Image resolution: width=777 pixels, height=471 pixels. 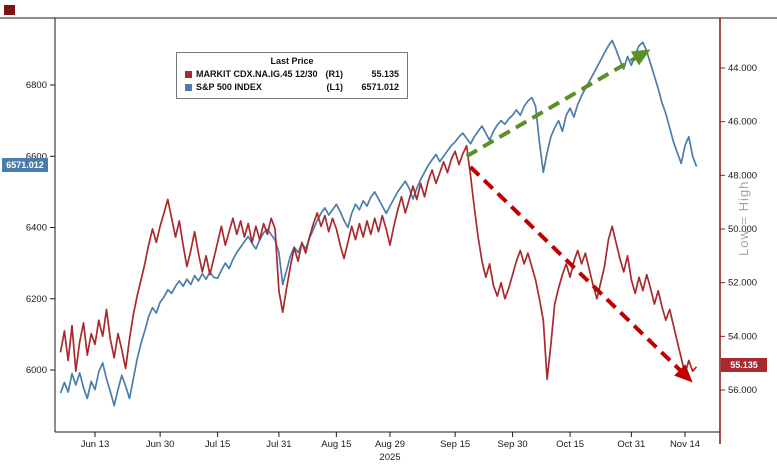 What do you see at coordinates (742, 122) in the screenshot?
I see `svg-text: 46.000` at bounding box center [742, 122].